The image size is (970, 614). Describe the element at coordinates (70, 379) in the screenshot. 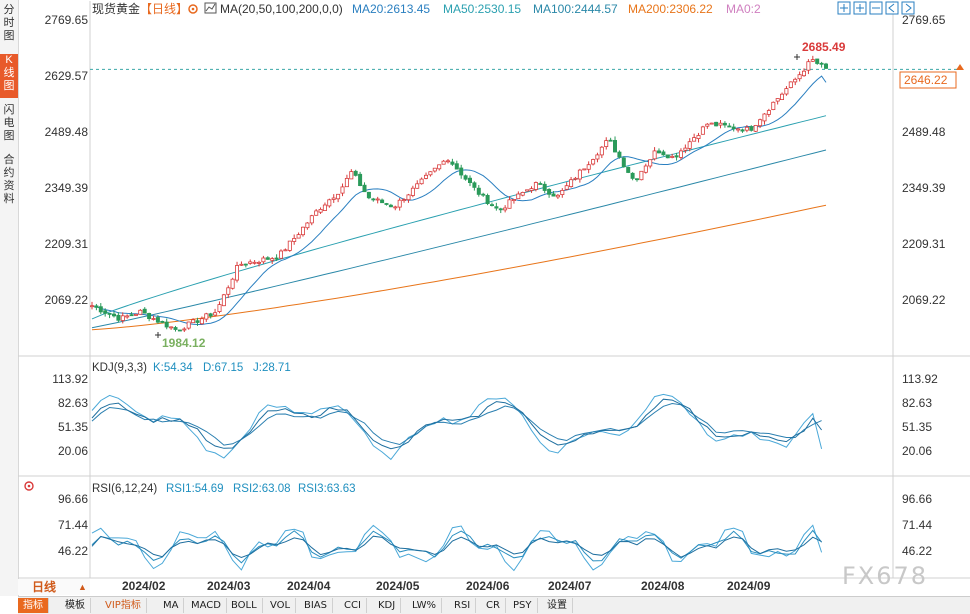

I see `kdj-tick-left: 113.92` at that location.